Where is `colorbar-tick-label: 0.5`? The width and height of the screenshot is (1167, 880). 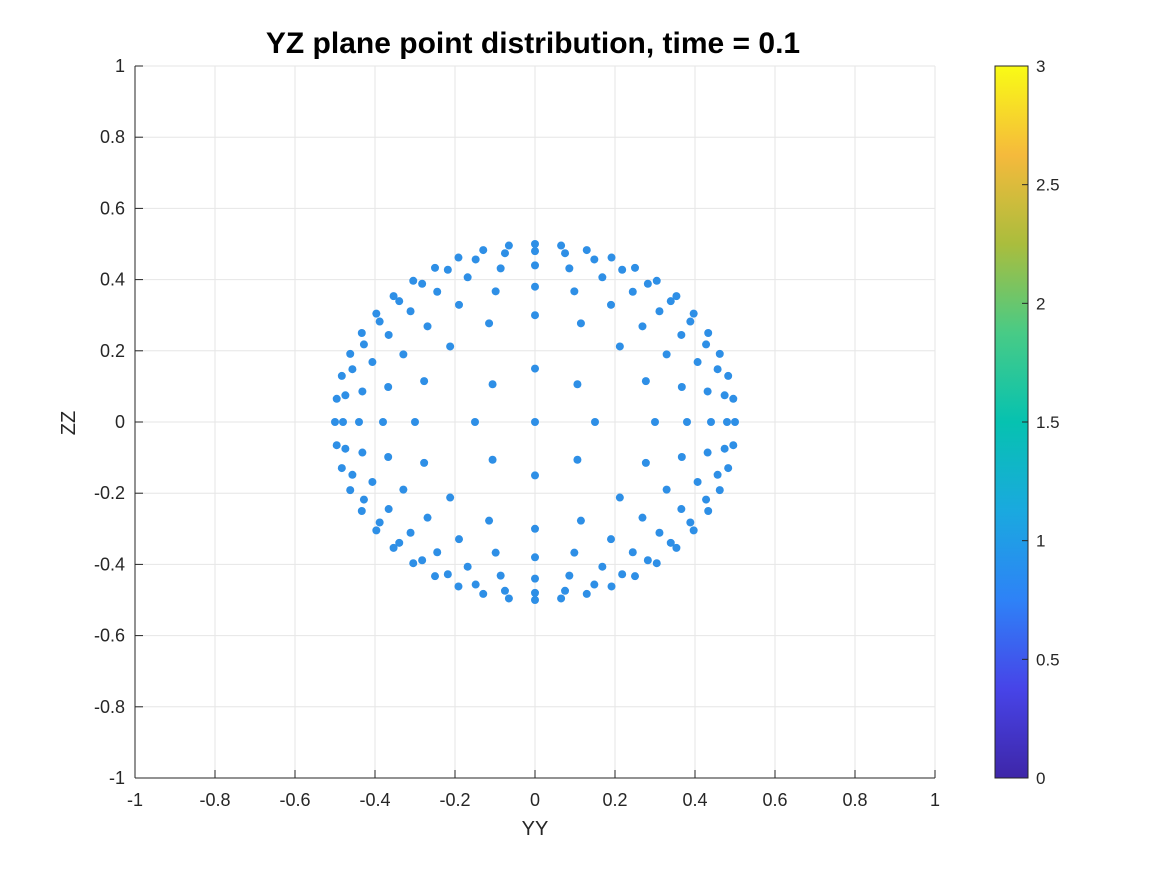
colorbar-tick-label: 0.5 is located at coordinates (1048, 659).